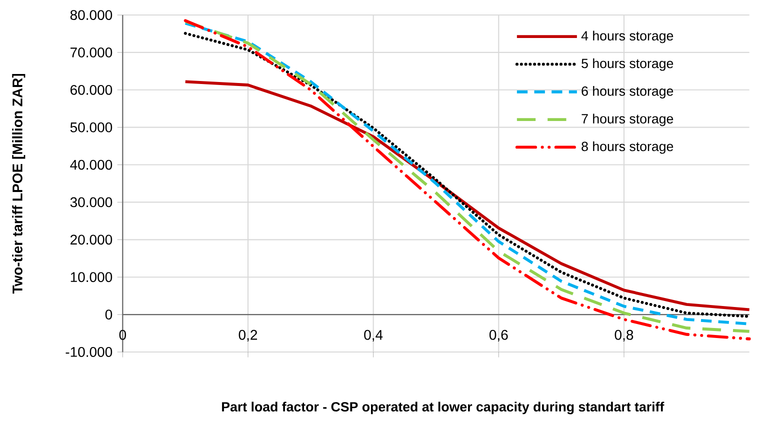 The width and height of the screenshot is (758, 425). Describe the element at coordinates (91, 165) in the screenshot. I see `y-tick-label: 40.000` at that location.